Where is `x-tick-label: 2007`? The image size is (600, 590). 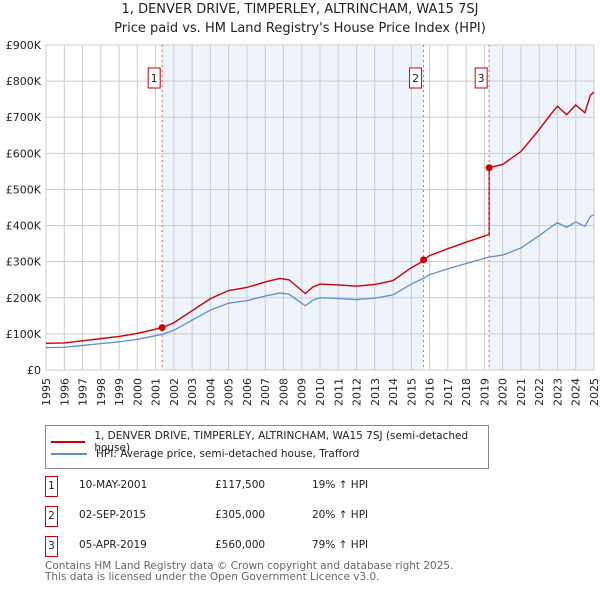
x-tick-label: 2007 is located at coordinates (265, 392).